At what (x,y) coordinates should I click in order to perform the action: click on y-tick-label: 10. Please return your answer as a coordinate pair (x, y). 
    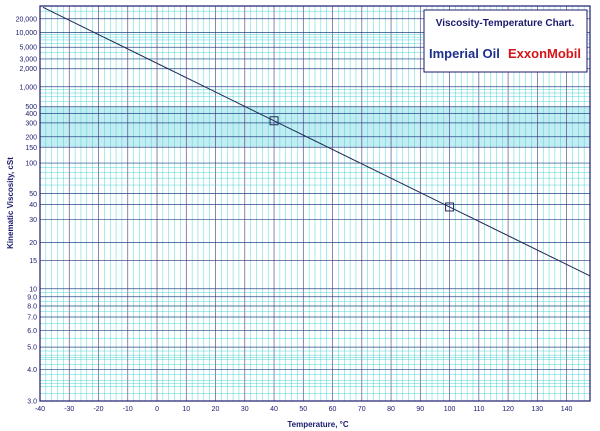
    Looking at the image, I should click on (33, 289).